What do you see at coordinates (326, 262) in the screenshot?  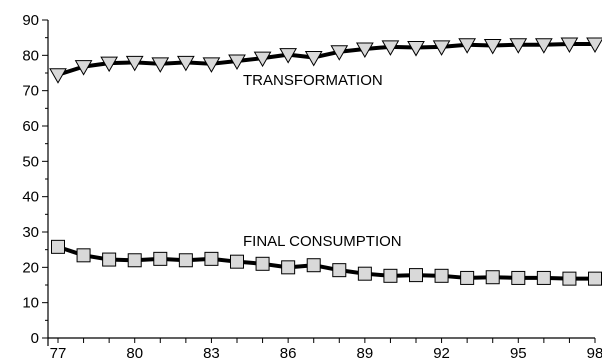 I see `series-line-final-consumption` at bounding box center [326, 262].